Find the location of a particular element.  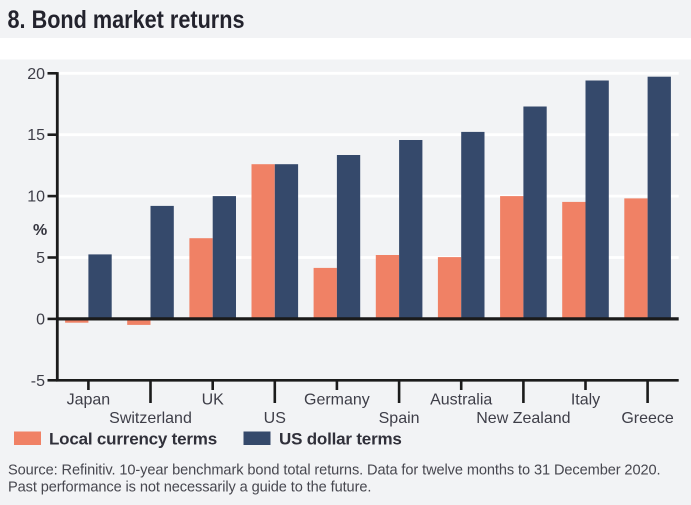

svg-text: Switzerland is located at coordinates (150, 418).